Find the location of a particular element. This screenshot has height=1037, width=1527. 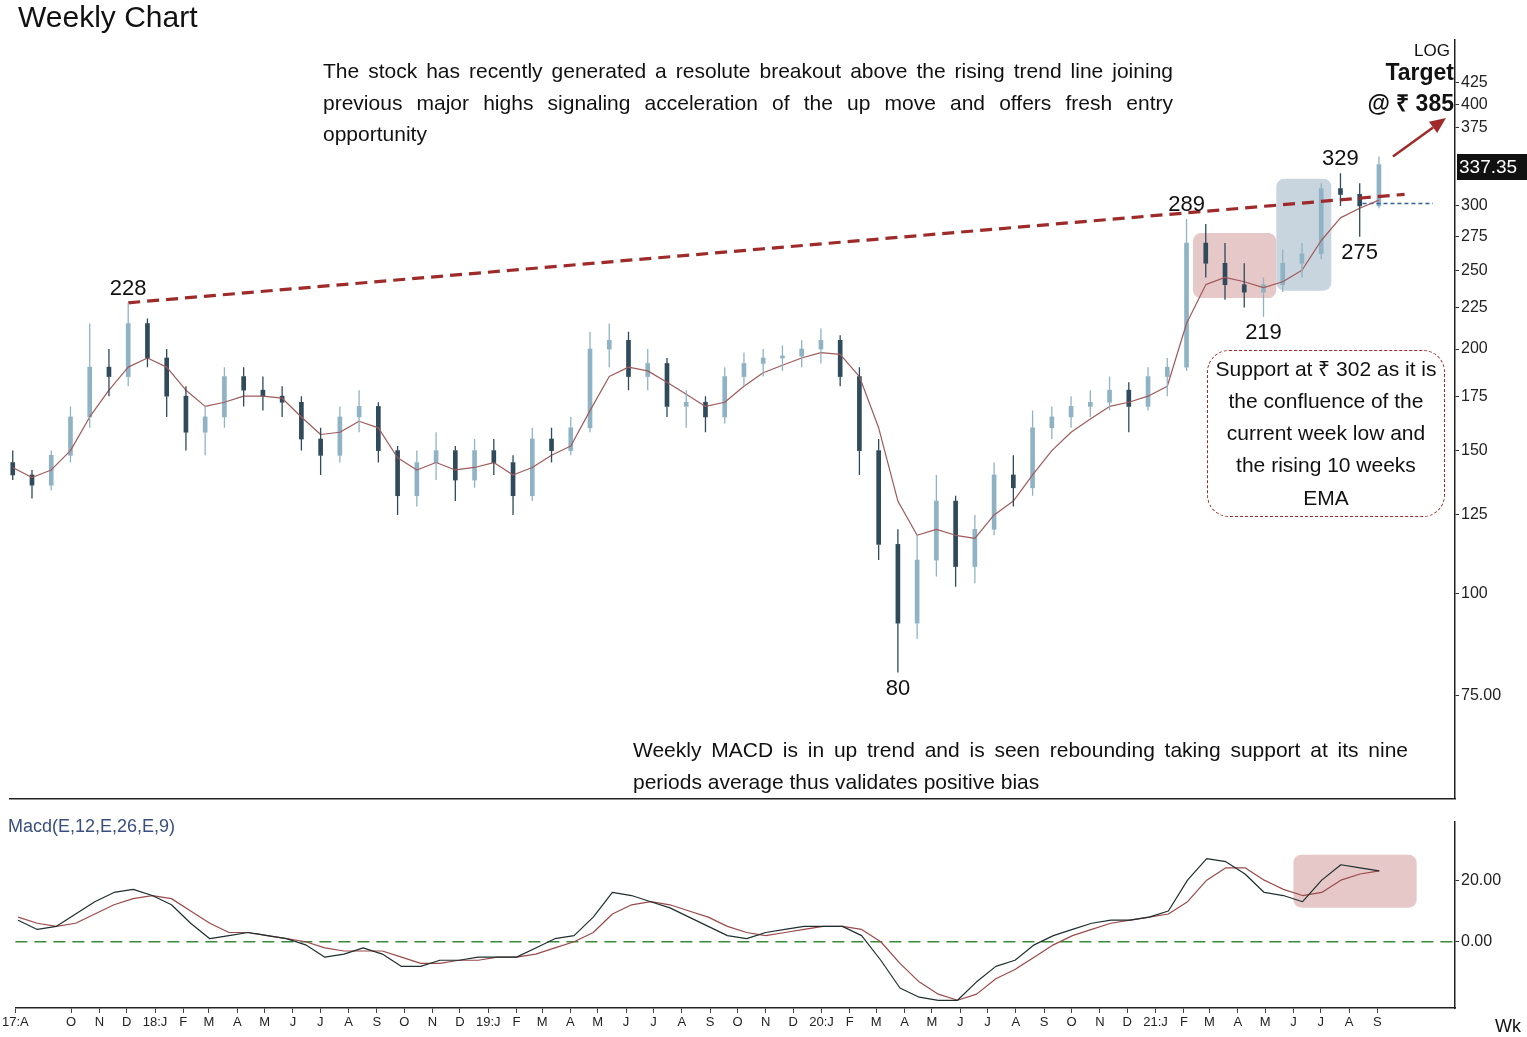

annotation: 275 is located at coordinates (1360, 251).